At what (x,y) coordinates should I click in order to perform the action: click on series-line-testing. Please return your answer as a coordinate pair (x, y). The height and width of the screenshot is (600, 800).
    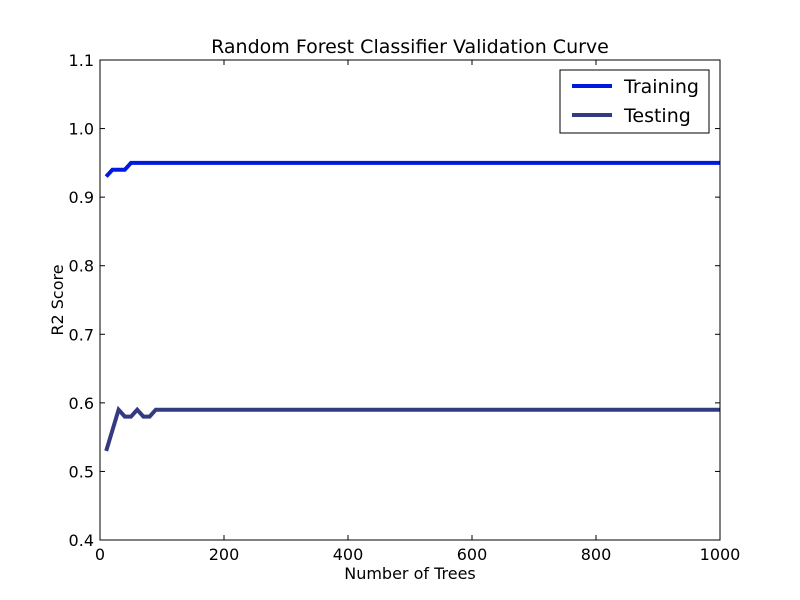
    Looking at the image, I should click on (412, 428).